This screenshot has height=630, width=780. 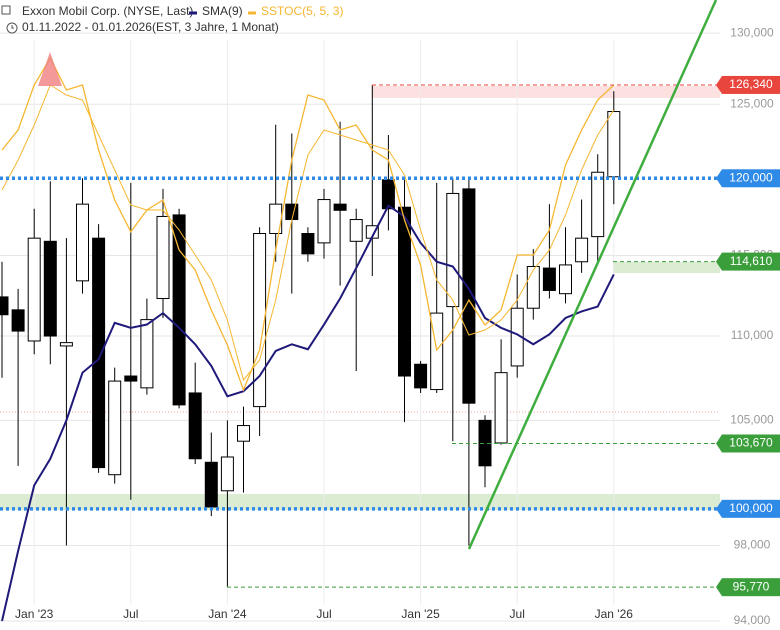 I want to click on price-tag-label: 103,670, so click(x=751, y=443).